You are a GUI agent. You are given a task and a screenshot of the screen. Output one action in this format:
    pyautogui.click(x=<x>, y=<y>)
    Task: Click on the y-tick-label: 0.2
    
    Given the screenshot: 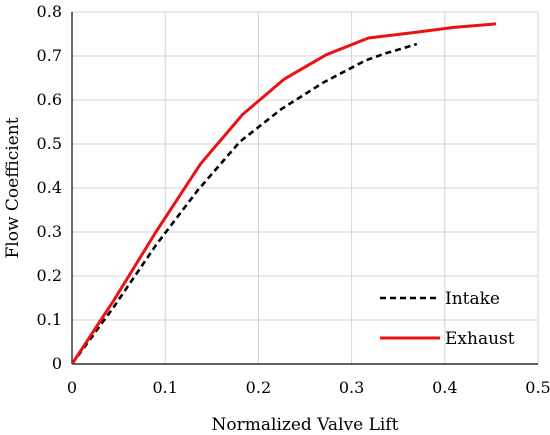 What is the action you would take?
    pyautogui.click(x=49, y=275)
    